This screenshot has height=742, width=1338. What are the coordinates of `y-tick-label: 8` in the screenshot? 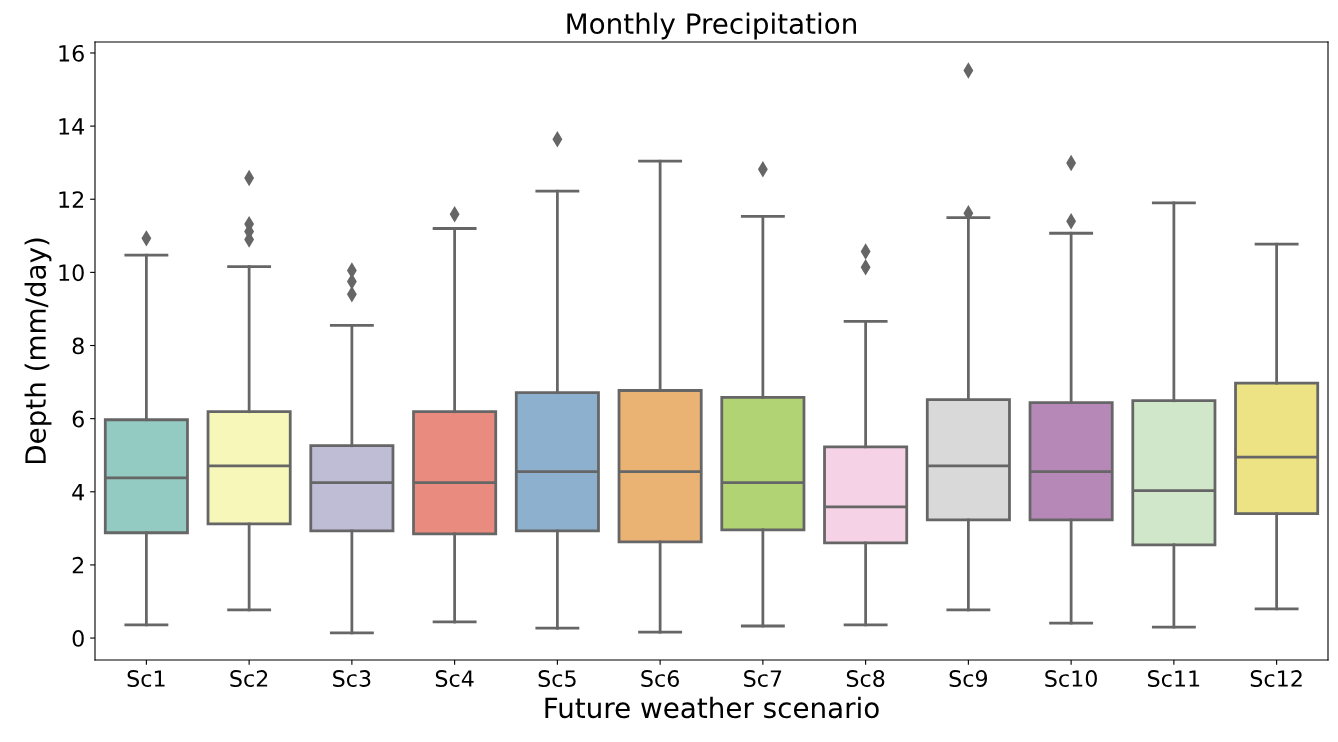 It's located at (78, 346).